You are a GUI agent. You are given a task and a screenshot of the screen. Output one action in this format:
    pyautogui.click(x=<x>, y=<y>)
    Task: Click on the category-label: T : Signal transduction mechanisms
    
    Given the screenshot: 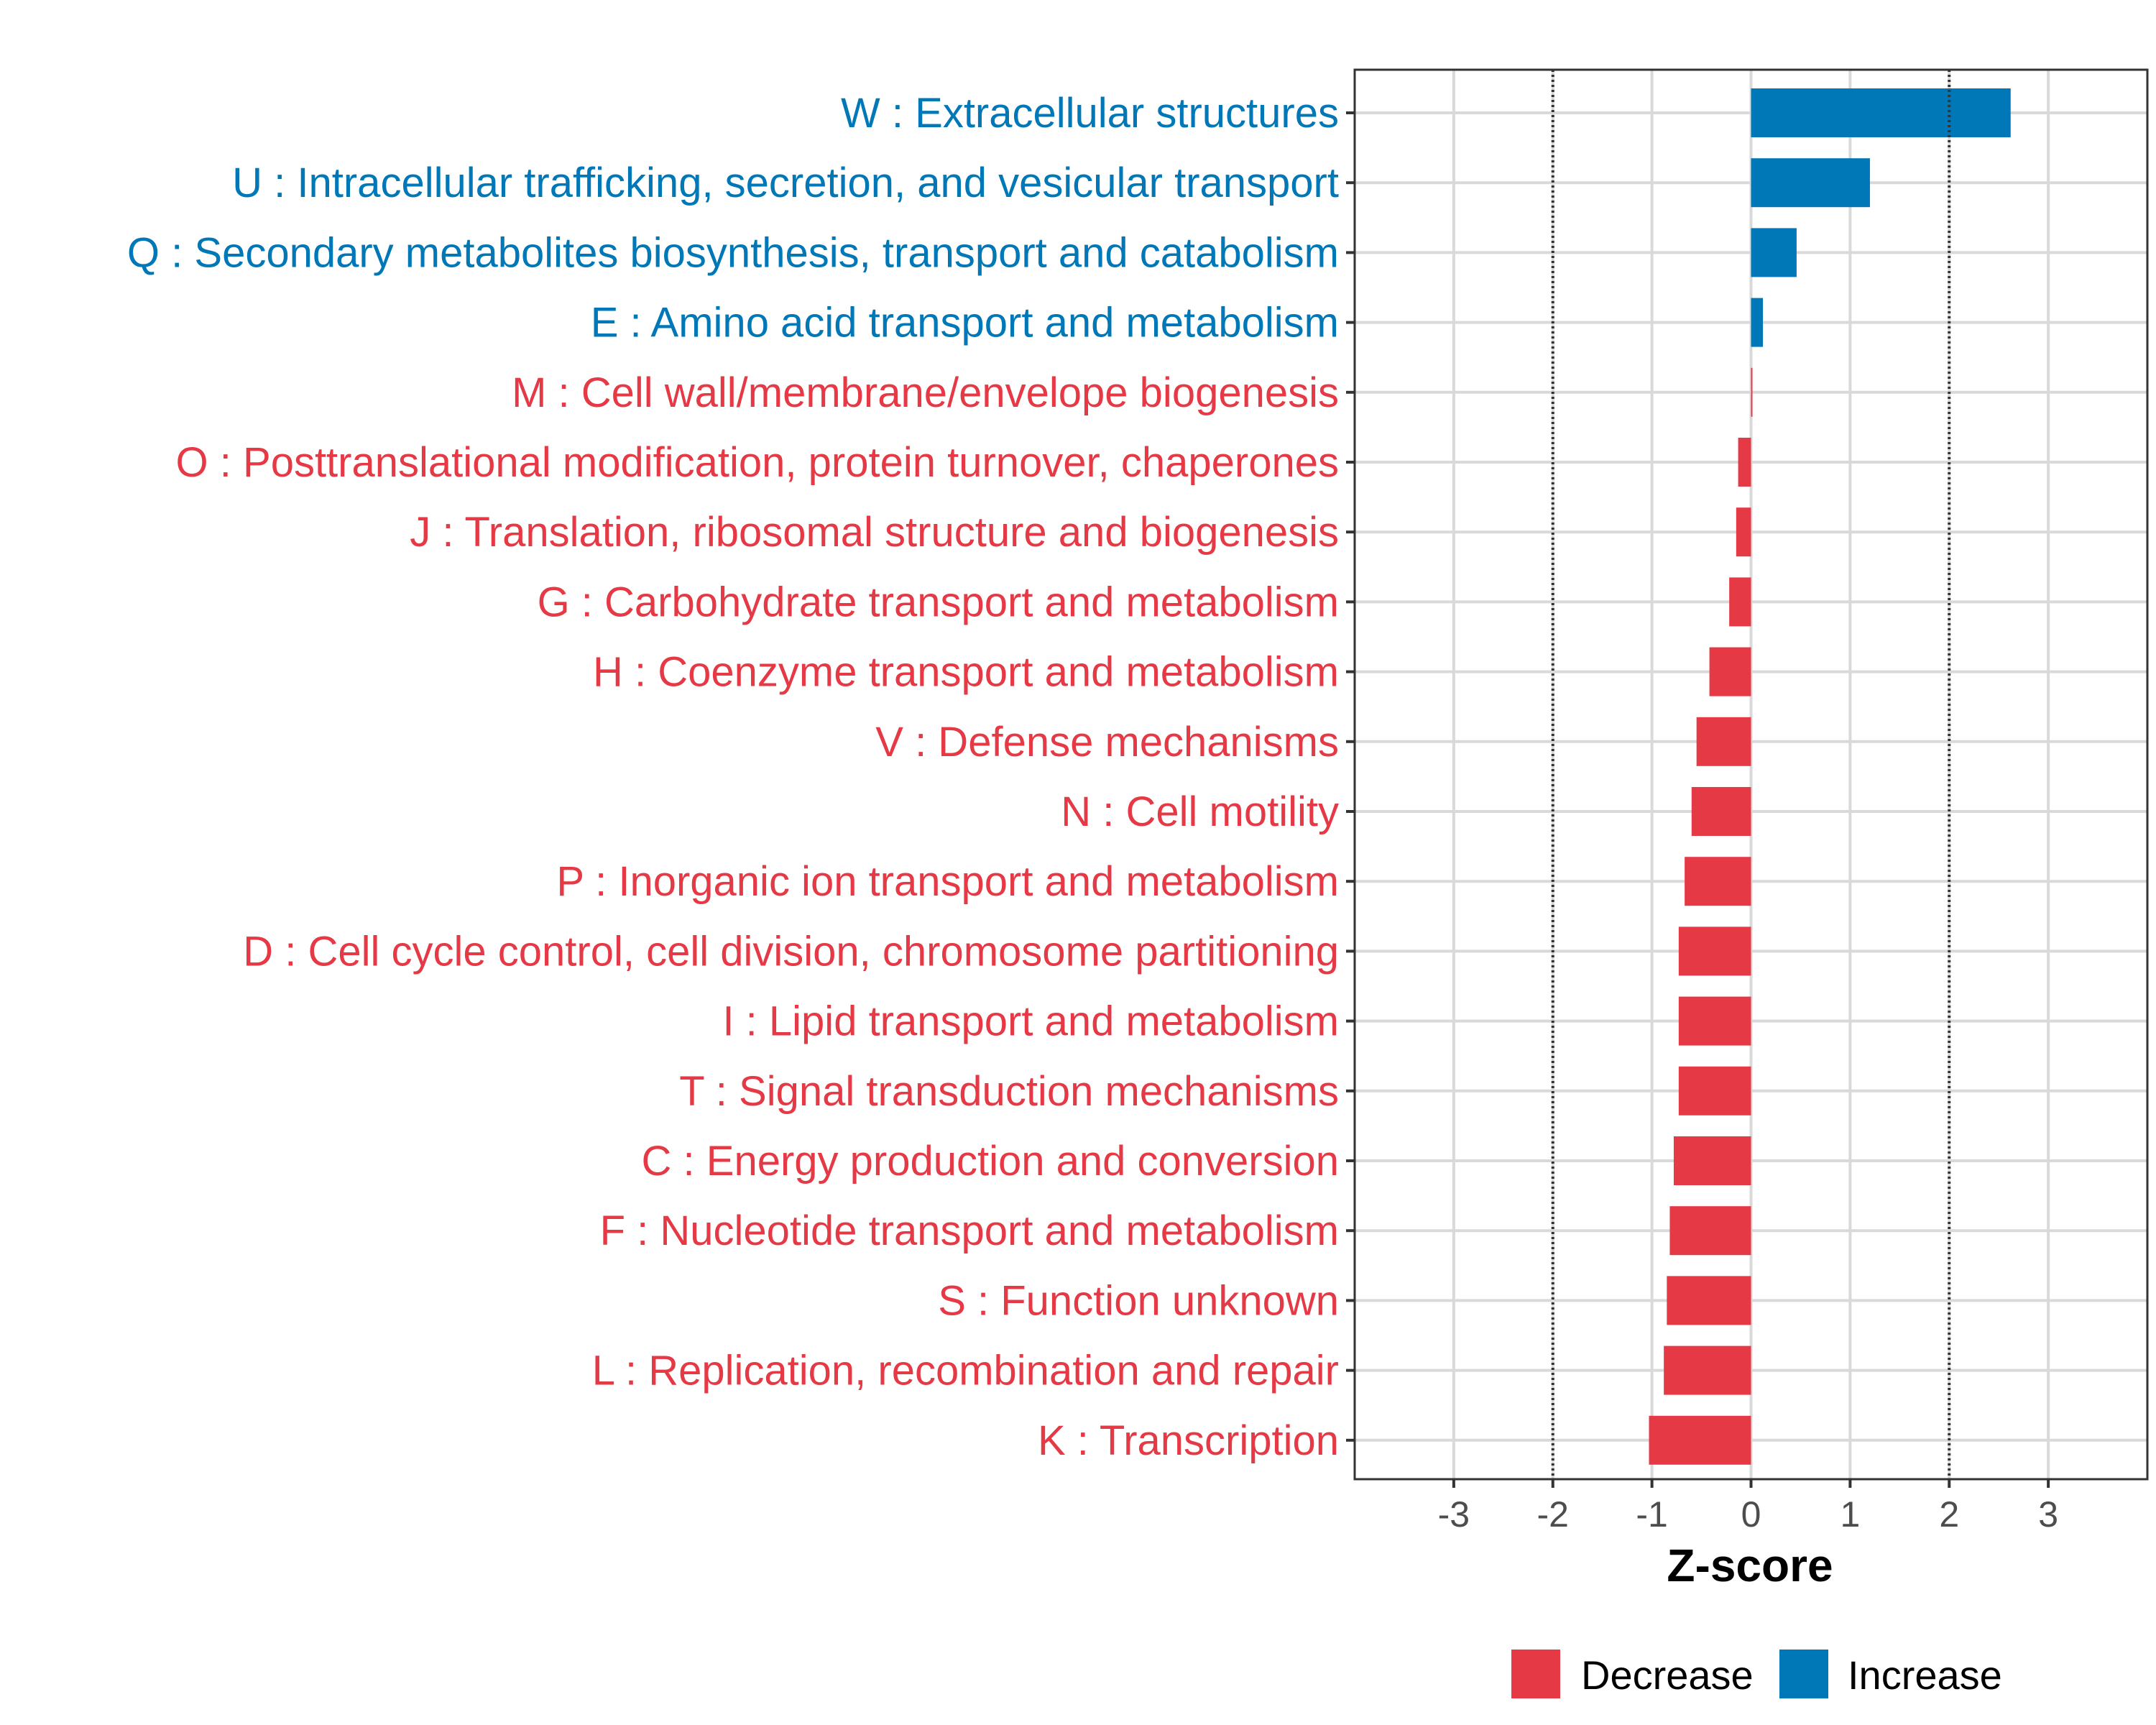 What is the action you would take?
    pyautogui.click(x=1009, y=1091)
    